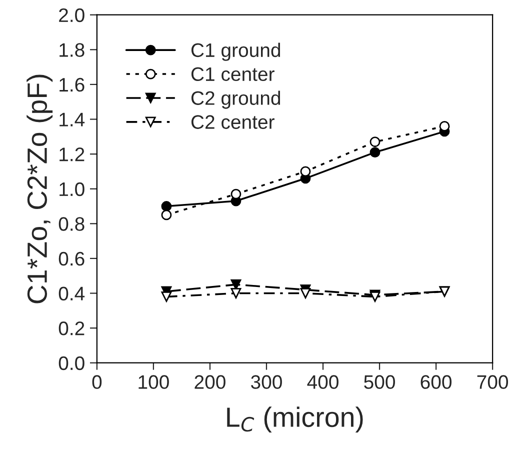  What do you see at coordinates (72, 50) in the screenshot?
I see `y-tick-label: 1.8` at bounding box center [72, 50].